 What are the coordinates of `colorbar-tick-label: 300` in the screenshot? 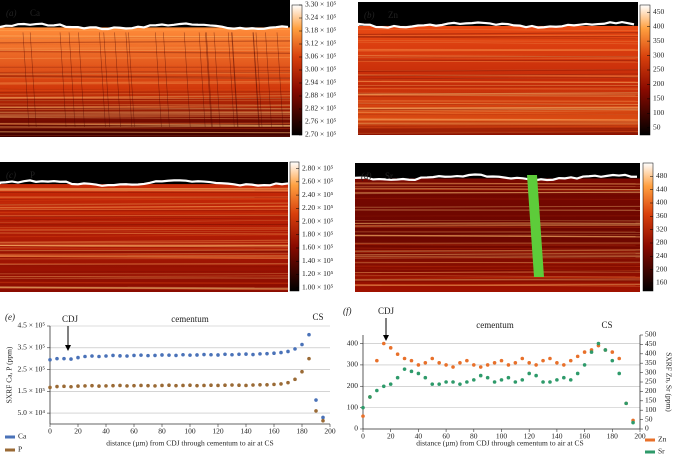 It's located at (659, 54).